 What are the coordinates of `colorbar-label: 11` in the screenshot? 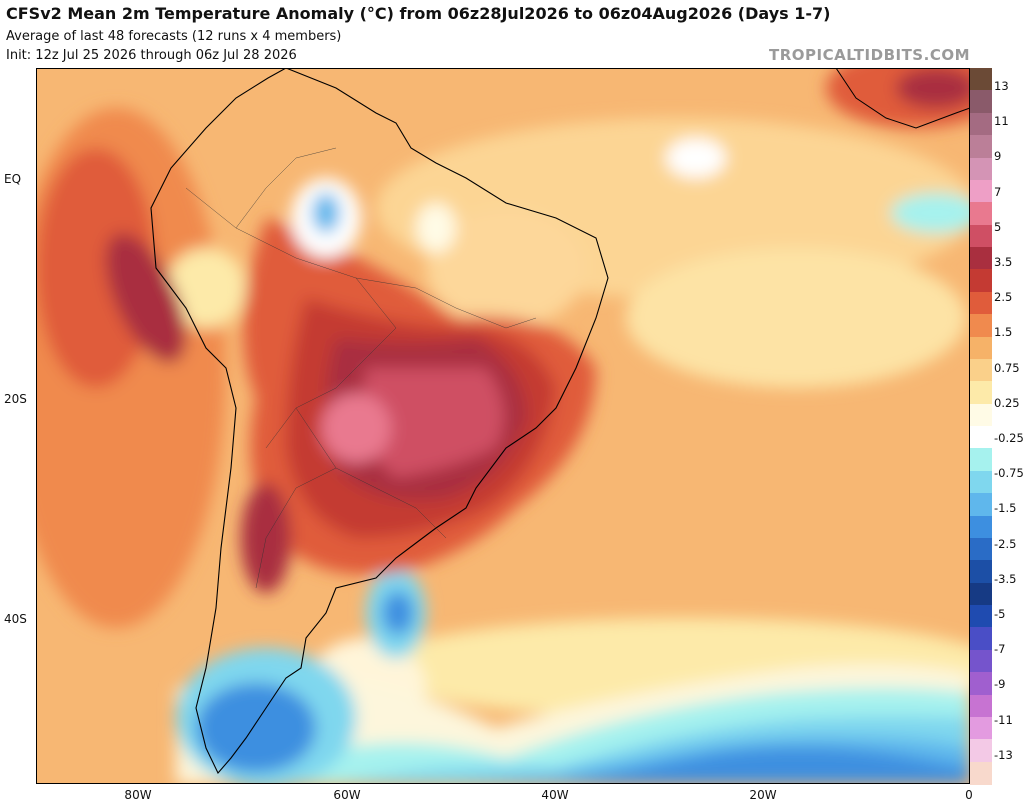 It's located at (1001, 121).